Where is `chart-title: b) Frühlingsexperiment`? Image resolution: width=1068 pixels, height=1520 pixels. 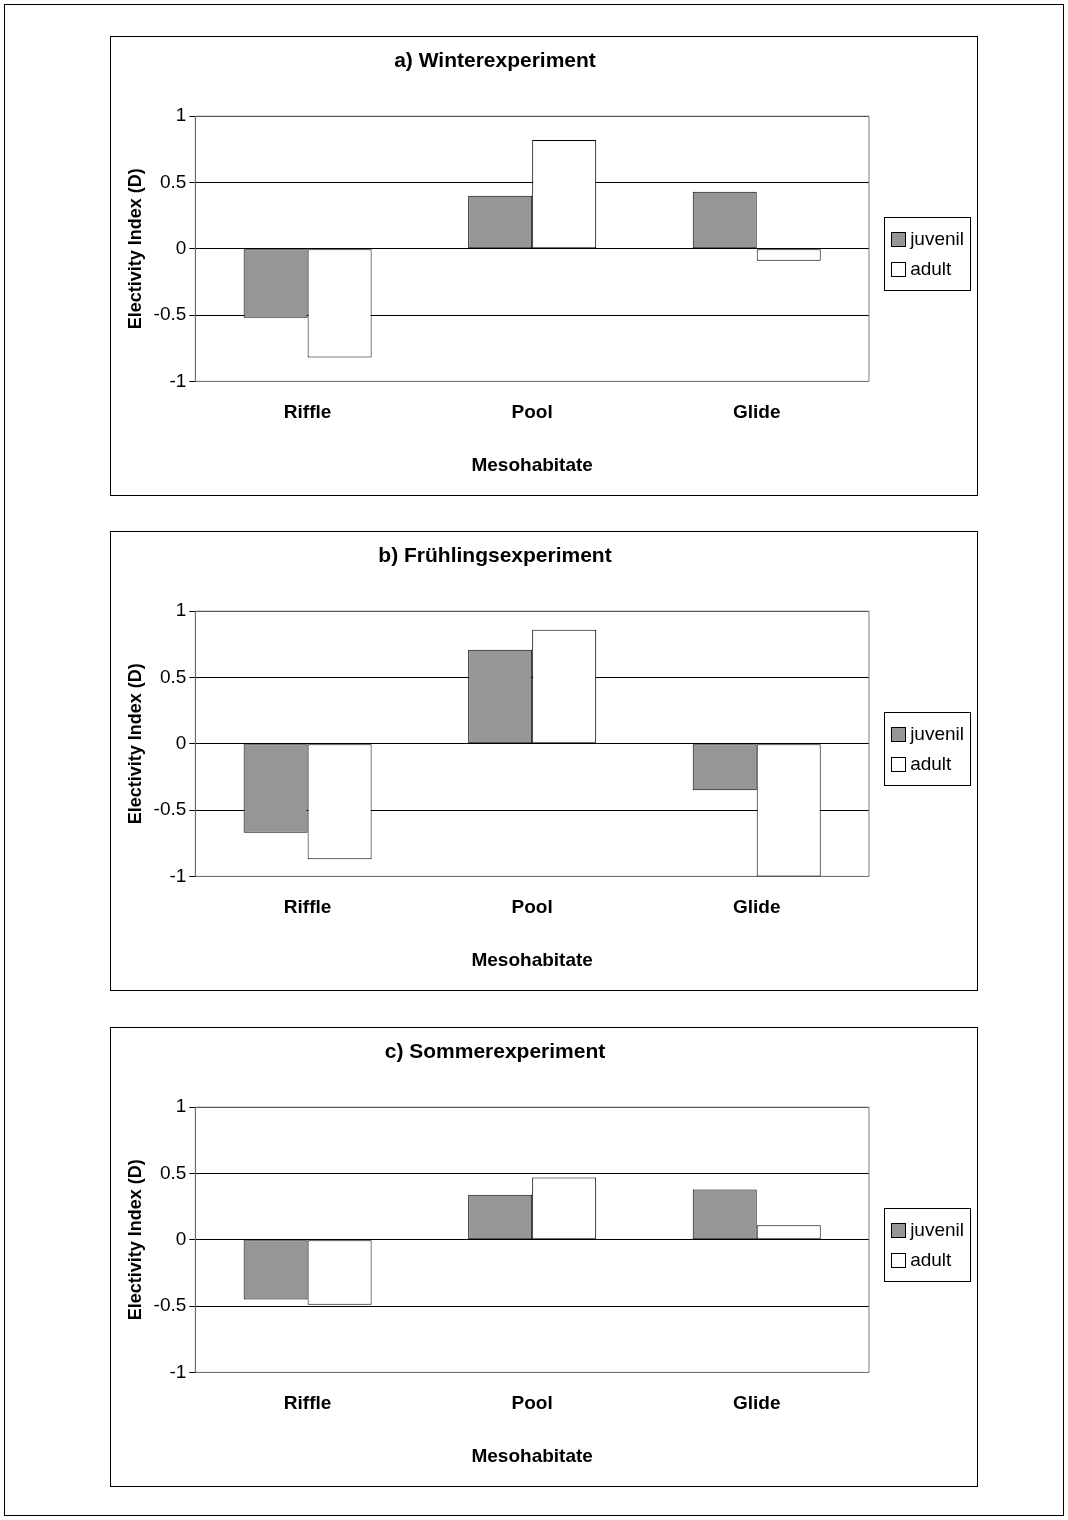
chart-title: b) Frühlingsexperiment is located at coordinates (495, 555).